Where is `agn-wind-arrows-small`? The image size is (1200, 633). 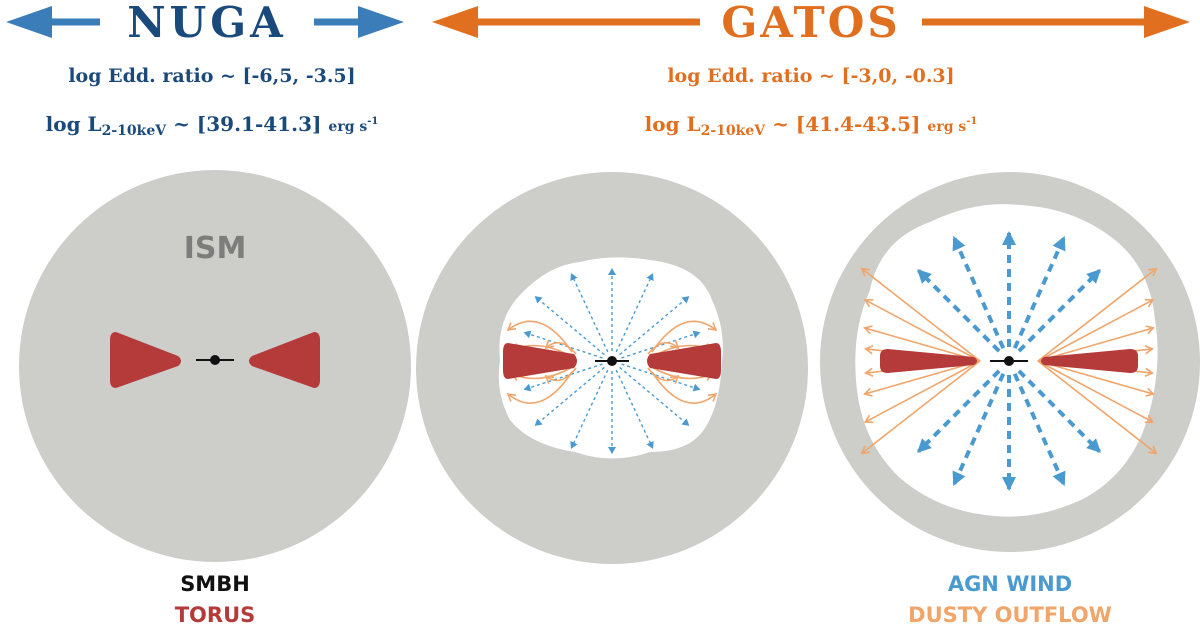
agn-wind-arrows-small is located at coordinates (612, 361).